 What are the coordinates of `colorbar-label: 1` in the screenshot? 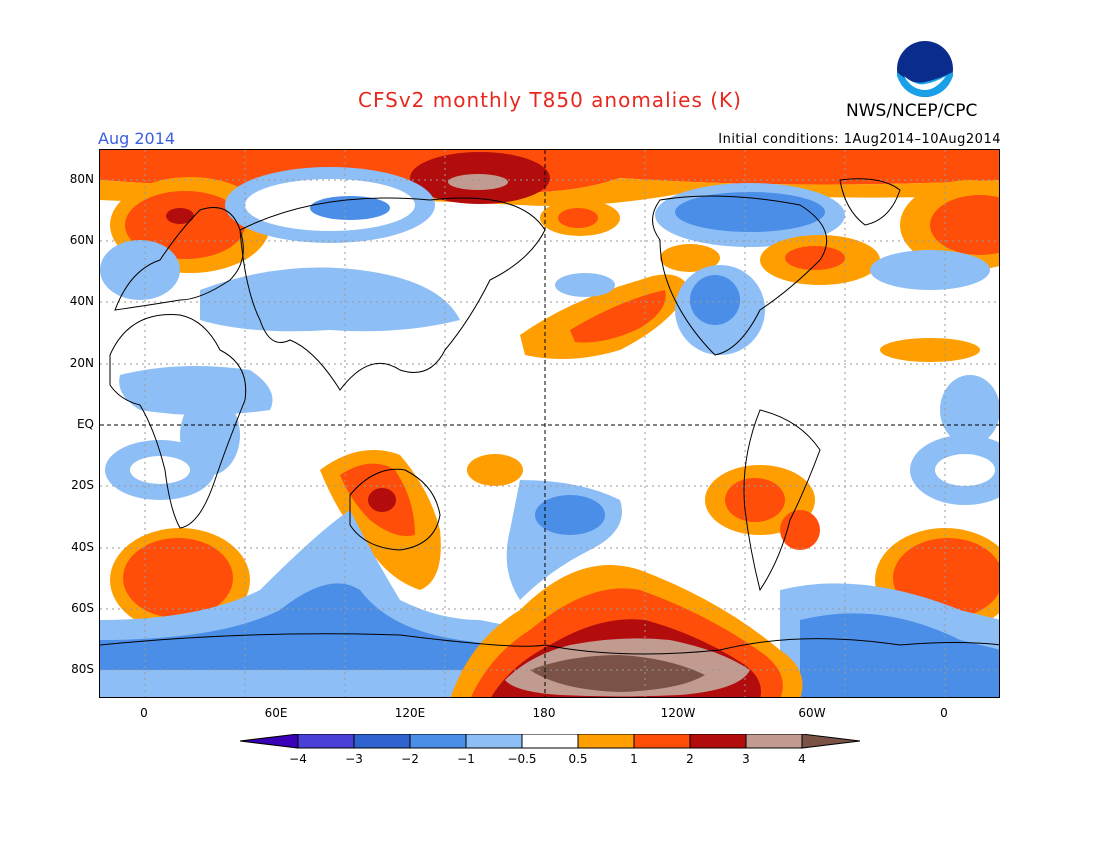 It's located at (634, 759).